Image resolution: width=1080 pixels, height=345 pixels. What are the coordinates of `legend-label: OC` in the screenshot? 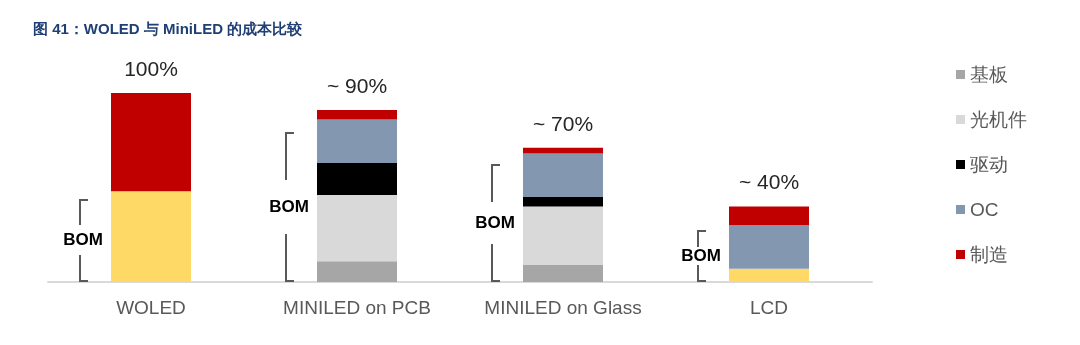 It's located at (984, 209).